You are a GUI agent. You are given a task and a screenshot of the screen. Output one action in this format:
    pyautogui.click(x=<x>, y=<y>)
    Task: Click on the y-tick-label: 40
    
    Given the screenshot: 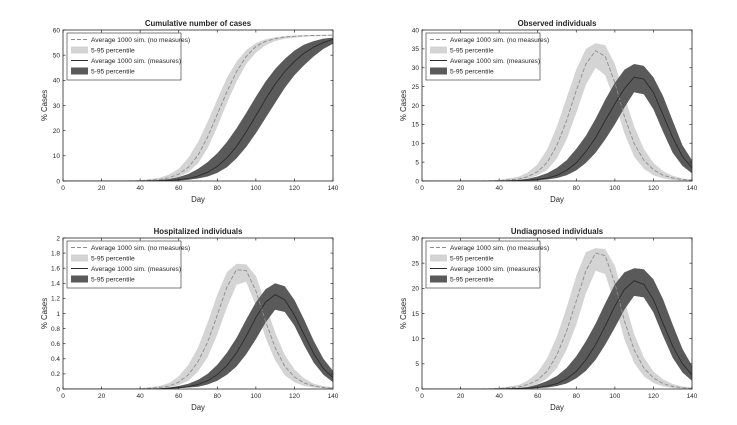 What is the action you would take?
    pyautogui.click(x=416, y=30)
    